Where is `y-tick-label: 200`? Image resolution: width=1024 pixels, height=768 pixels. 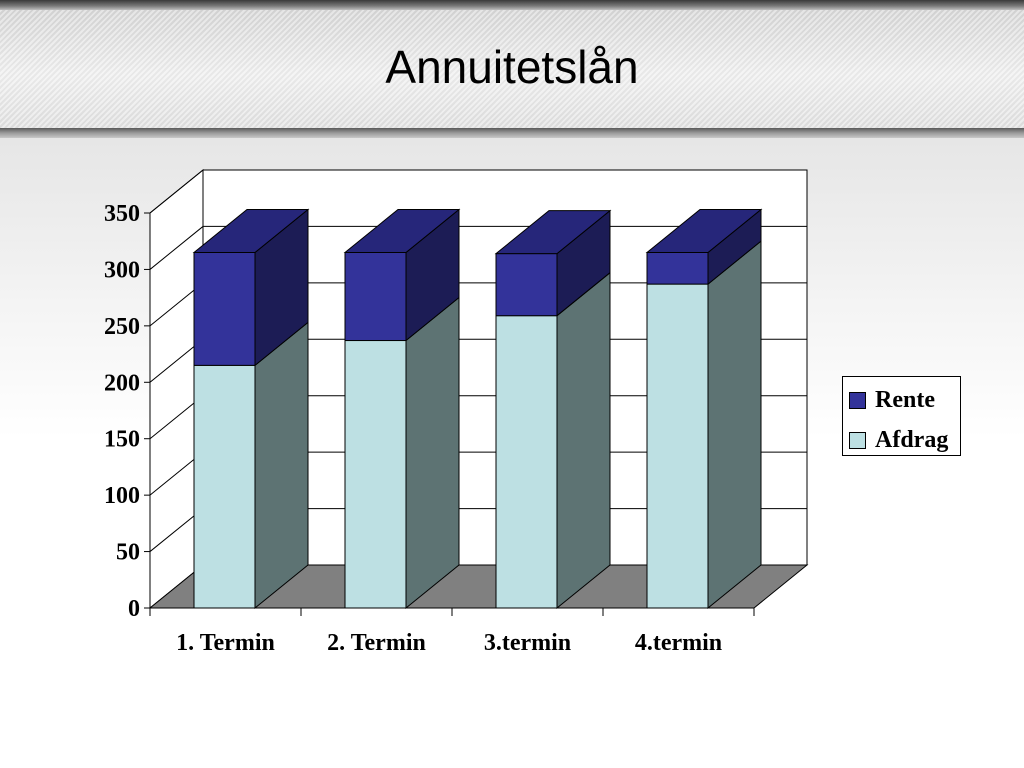 y-tick-label: 200 is located at coordinates (122, 383).